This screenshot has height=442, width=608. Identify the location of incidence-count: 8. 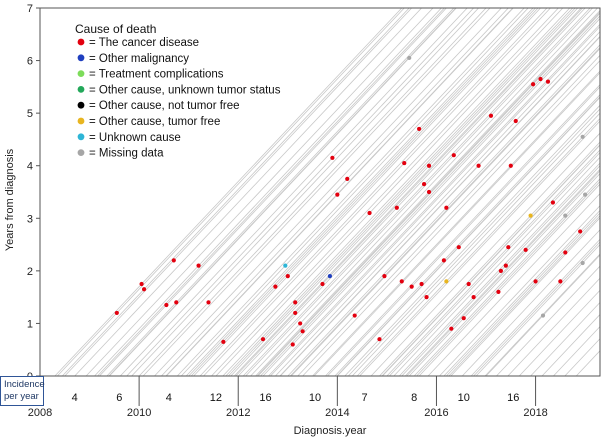
(414, 398).